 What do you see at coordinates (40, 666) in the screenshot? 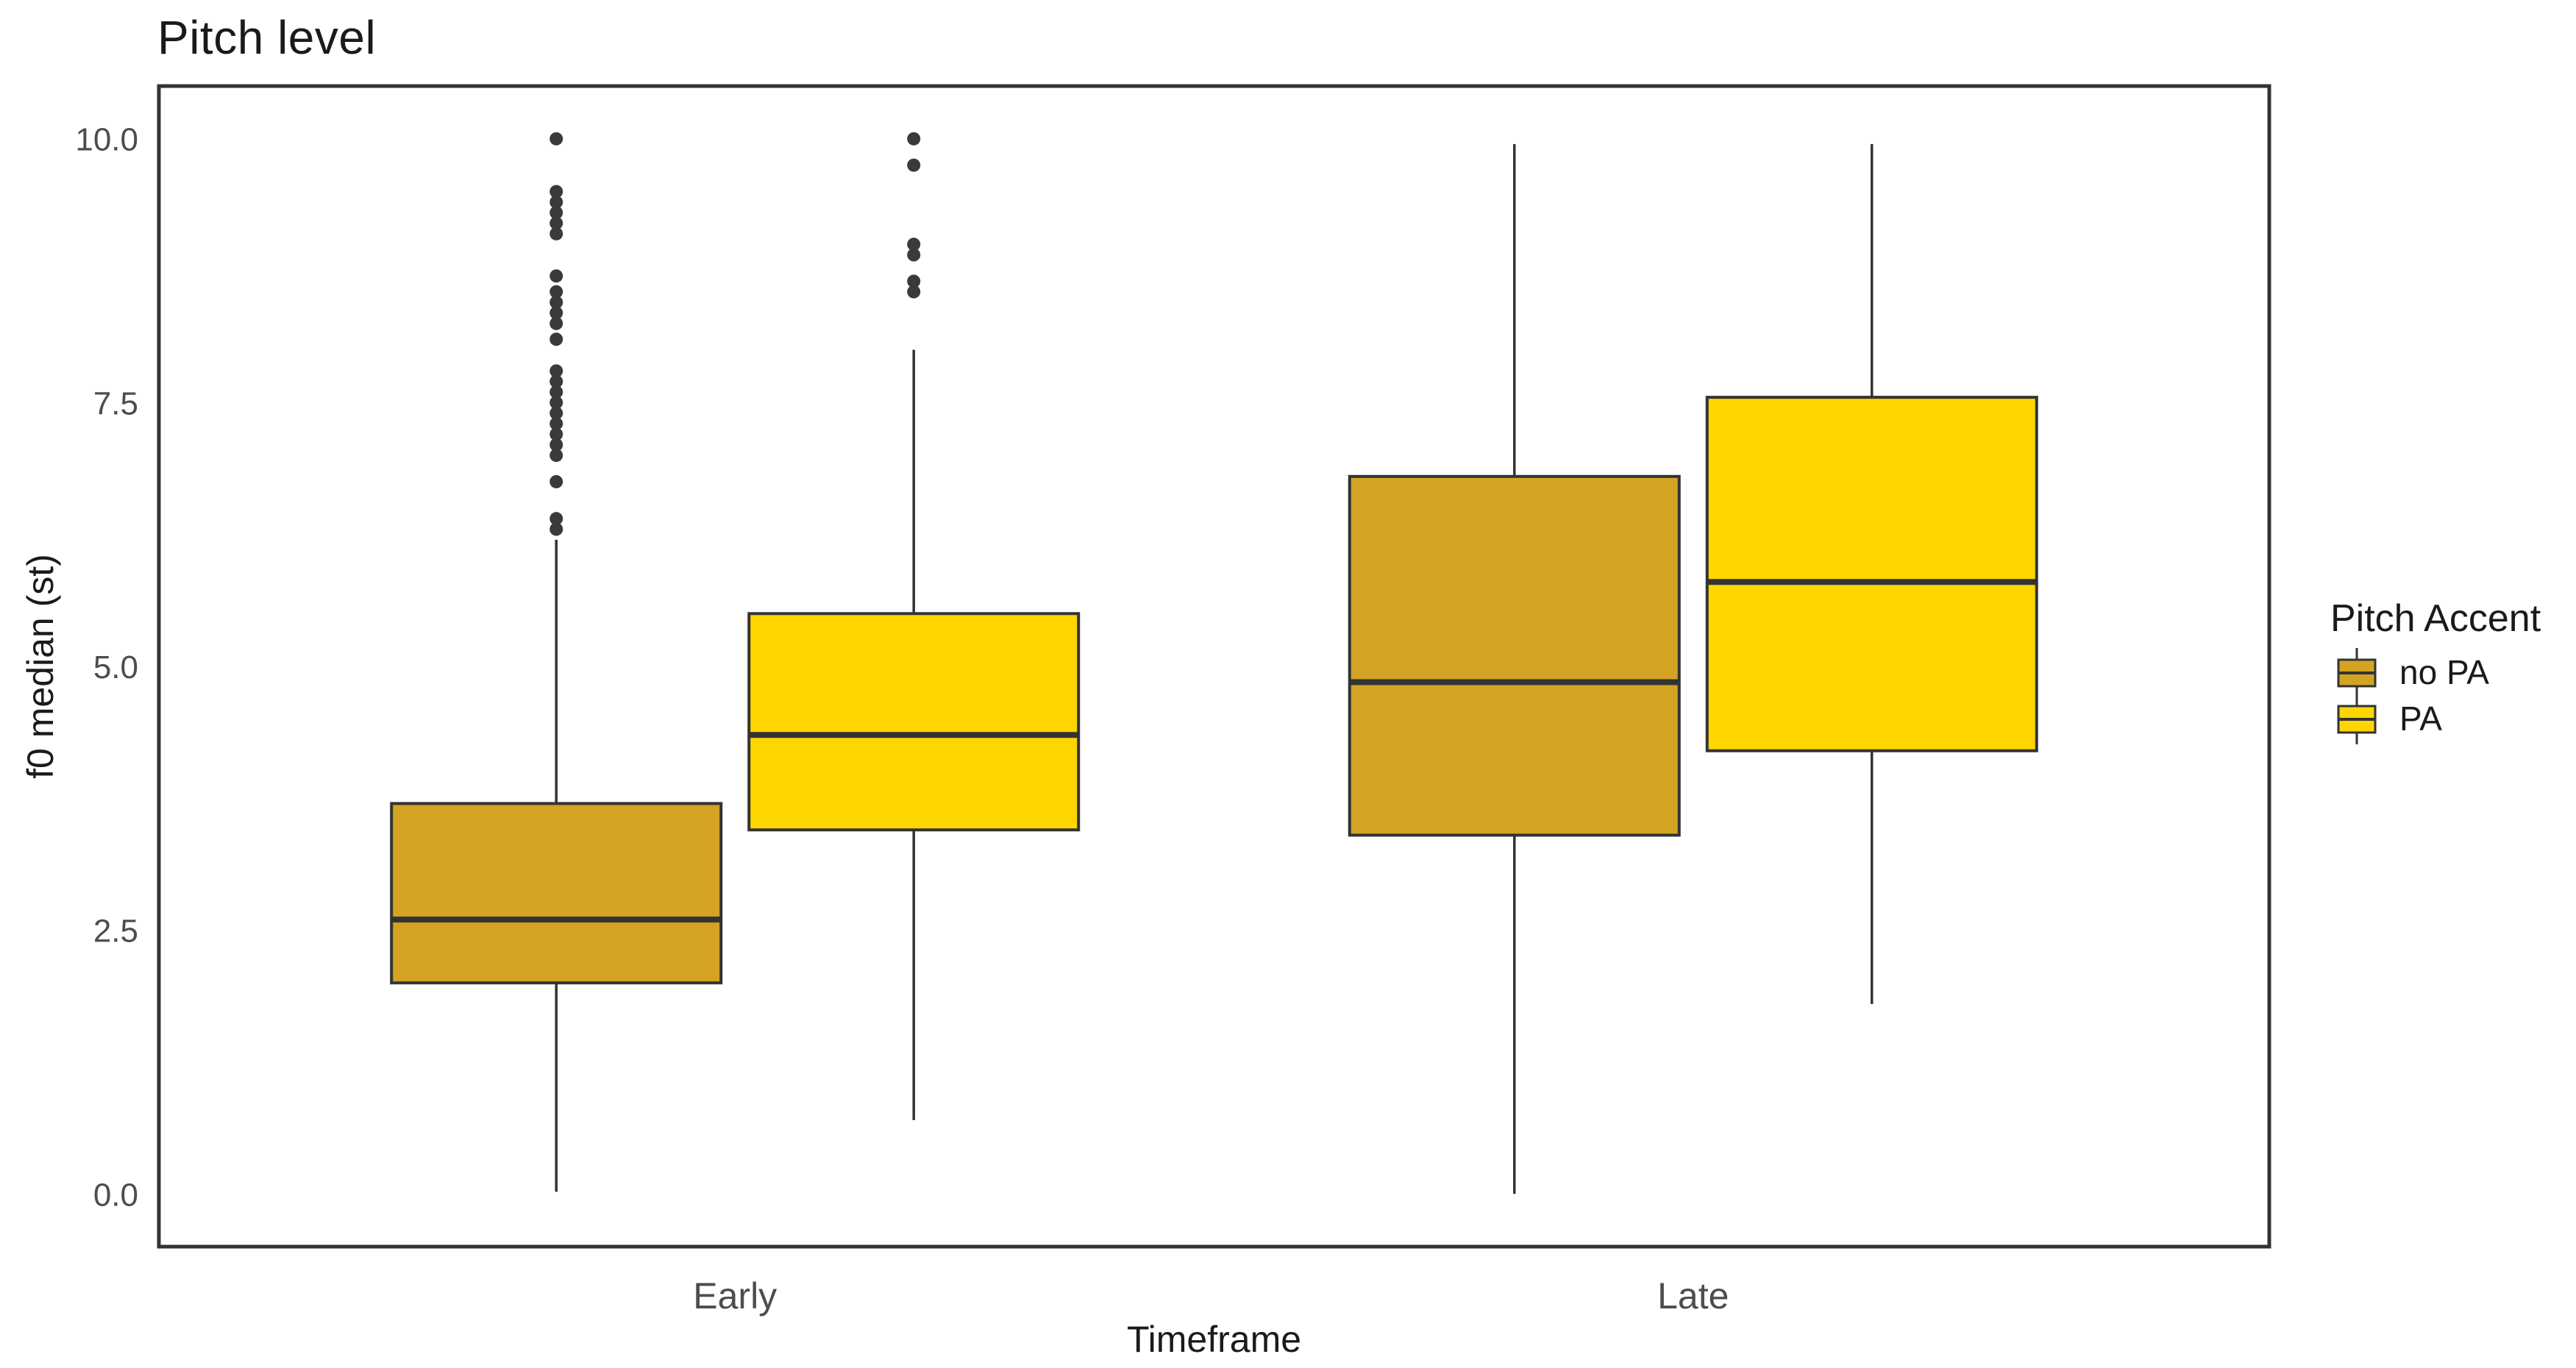
I see `y-axis-title: f0 median (st)` at bounding box center [40, 666].